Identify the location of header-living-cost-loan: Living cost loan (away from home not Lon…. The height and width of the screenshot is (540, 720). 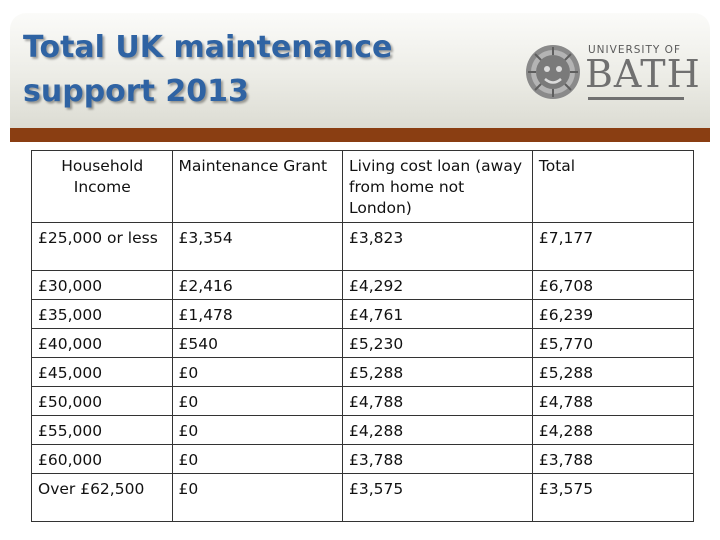
(437, 186).